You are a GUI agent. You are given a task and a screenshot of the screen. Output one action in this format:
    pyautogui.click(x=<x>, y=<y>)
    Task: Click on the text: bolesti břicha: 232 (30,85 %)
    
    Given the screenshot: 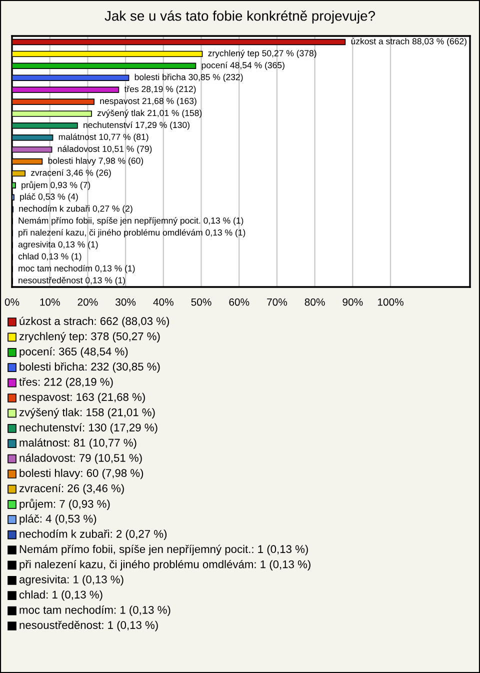 What is the action you would take?
    pyautogui.click(x=90, y=367)
    